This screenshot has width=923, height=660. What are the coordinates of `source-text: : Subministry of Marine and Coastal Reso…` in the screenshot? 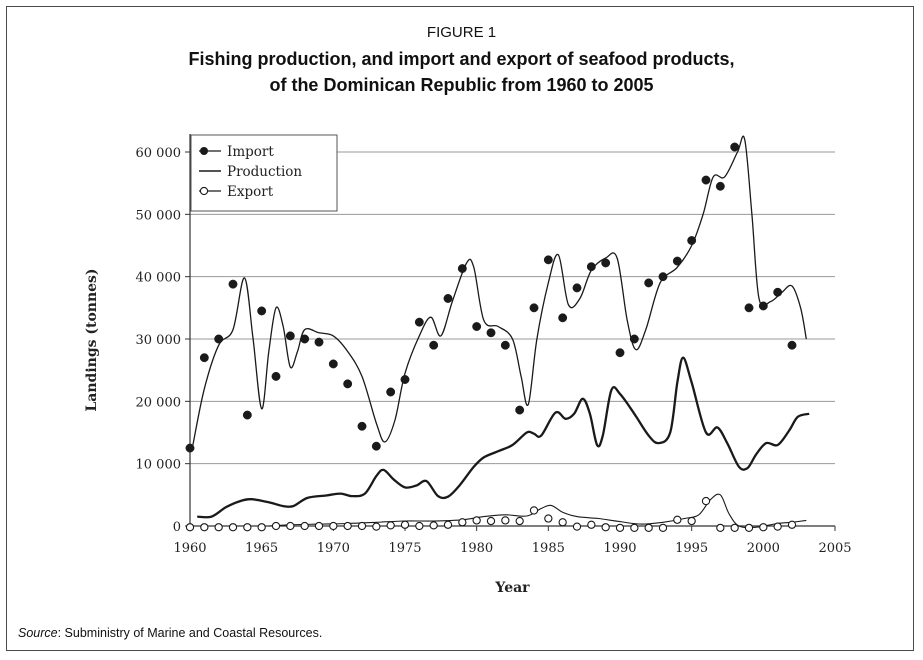 It's located at (190, 633).